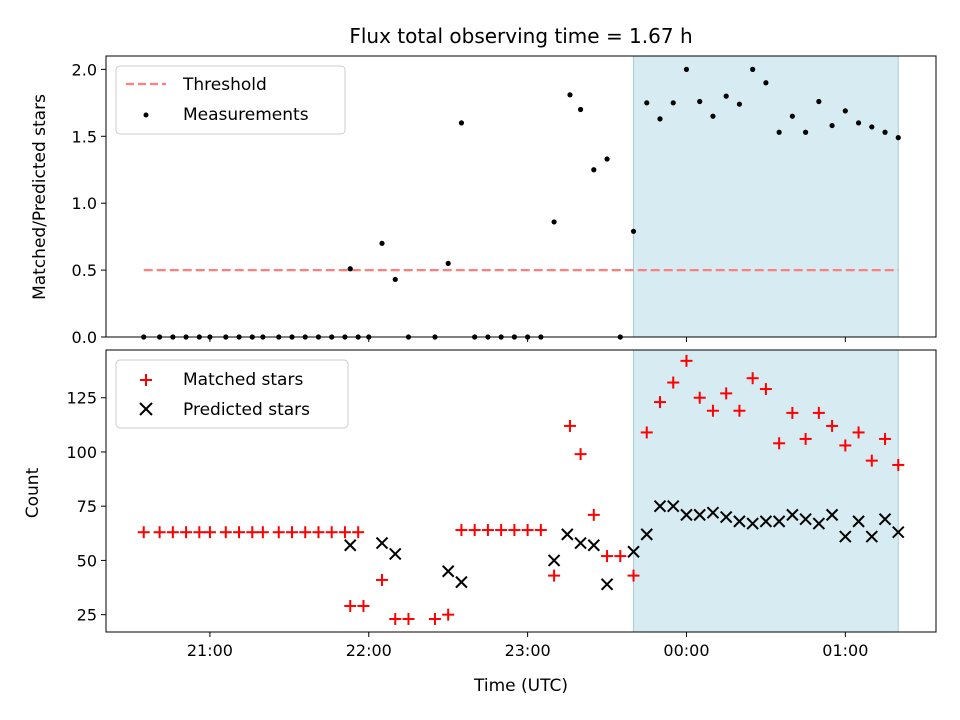 The width and height of the screenshot is (960, 720). What do you see at coordinates (686, 650) in the screenshot?
I see `x-tick-label: 00:00` at bounding box center [686, 650].